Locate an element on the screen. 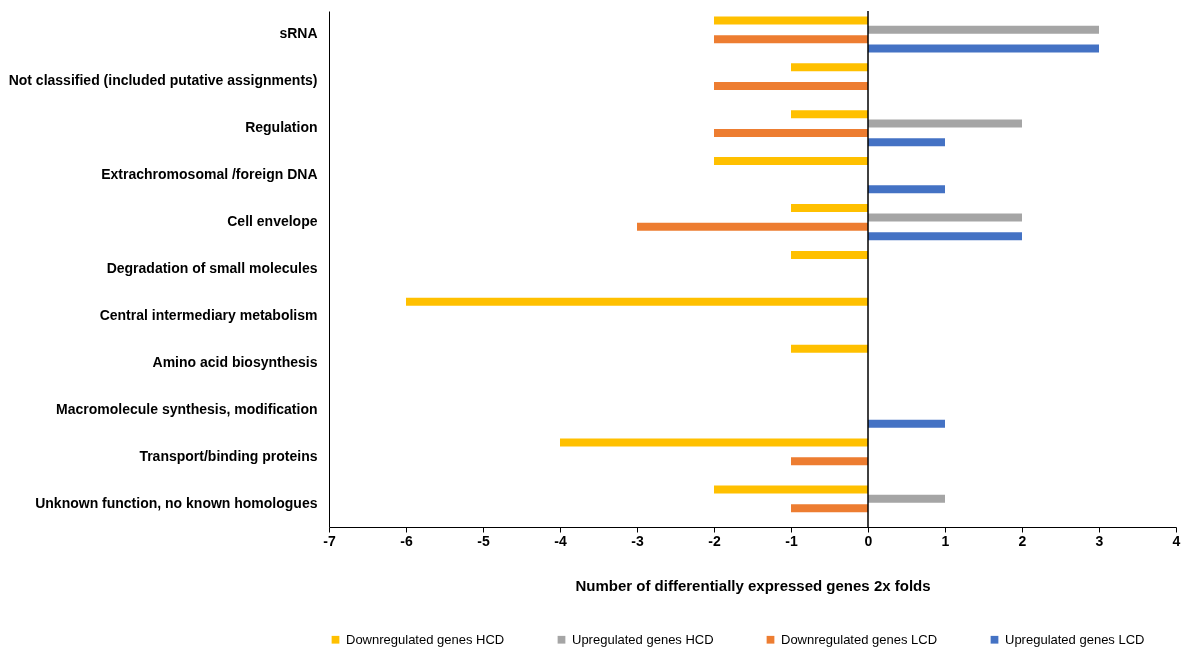  y-tick-label: Transport/binding proteins is located at coordinates (228, 455).